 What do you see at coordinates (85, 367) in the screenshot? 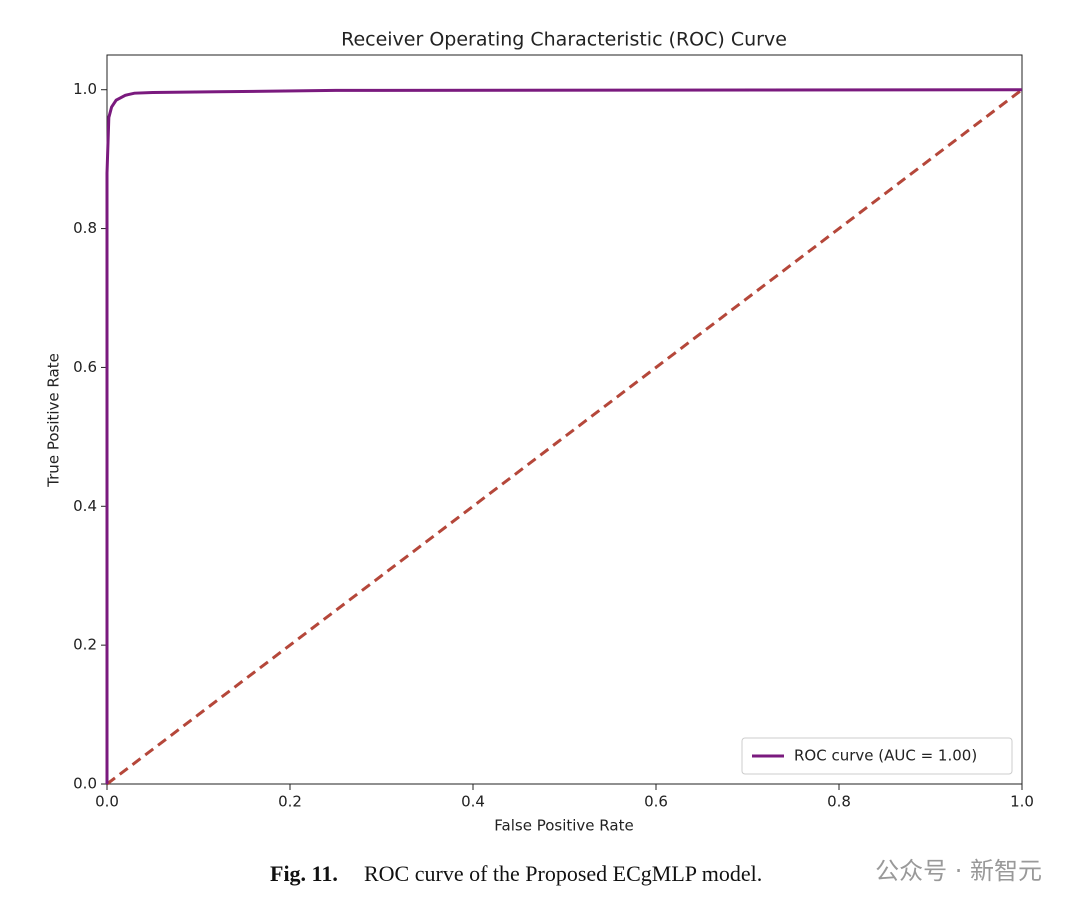
I see `y-tick-label: 0.6` at bounding box center [85, 367].